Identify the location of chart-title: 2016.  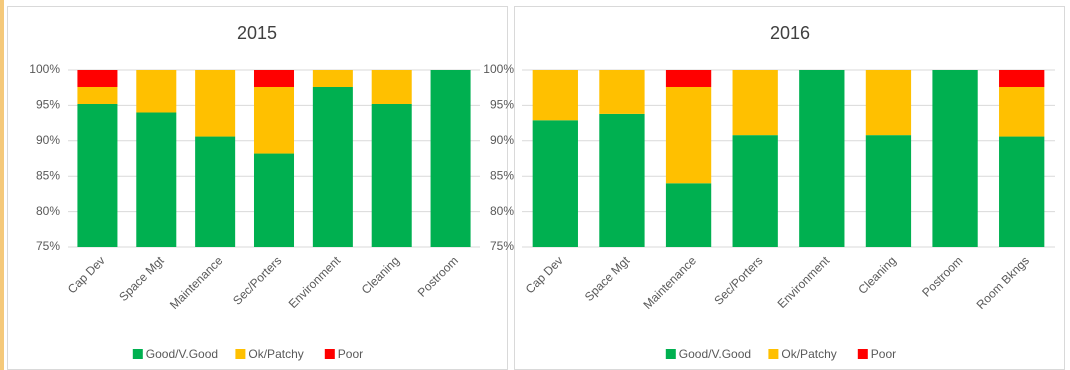
(790, 33).